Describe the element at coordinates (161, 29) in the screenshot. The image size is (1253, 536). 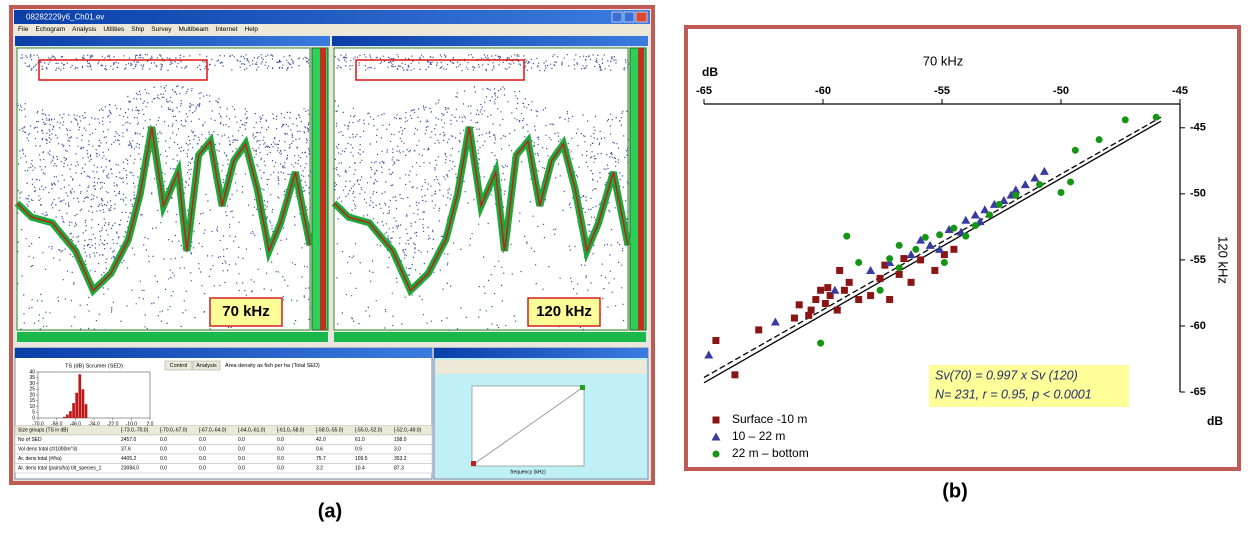
I see `menu-item: Survey` at that location.